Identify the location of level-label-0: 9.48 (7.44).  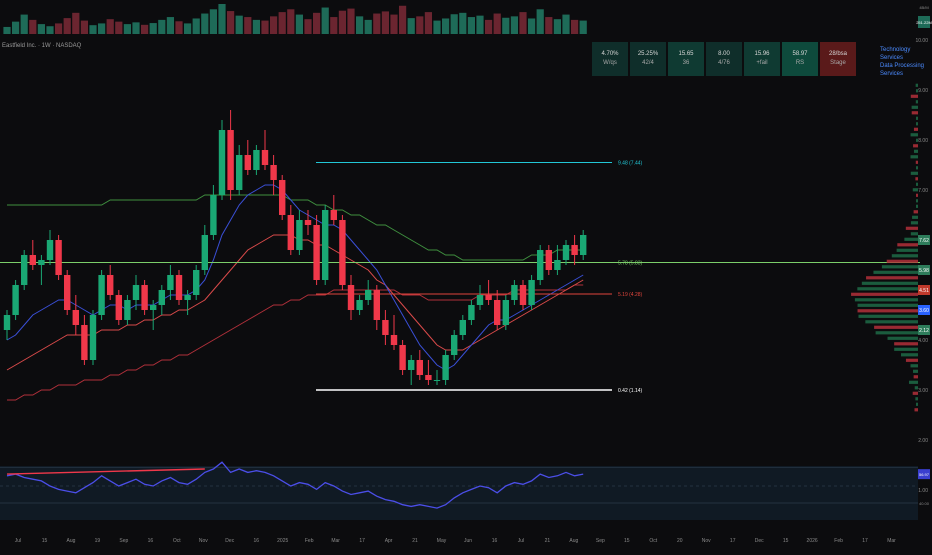
(630, 164).